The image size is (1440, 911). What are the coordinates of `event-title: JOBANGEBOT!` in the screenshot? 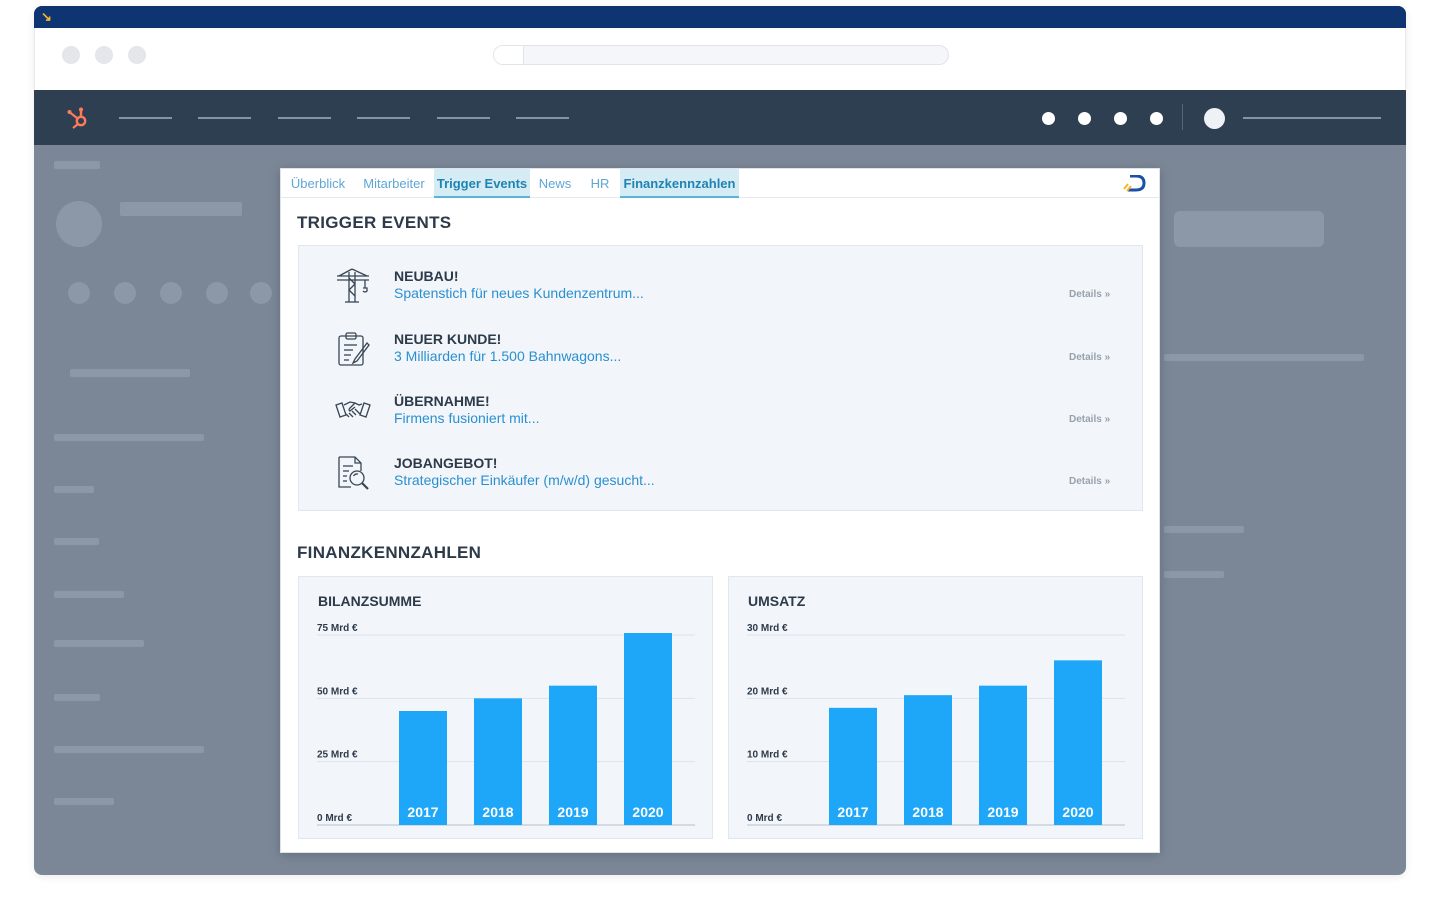 It's located at (446, 463).